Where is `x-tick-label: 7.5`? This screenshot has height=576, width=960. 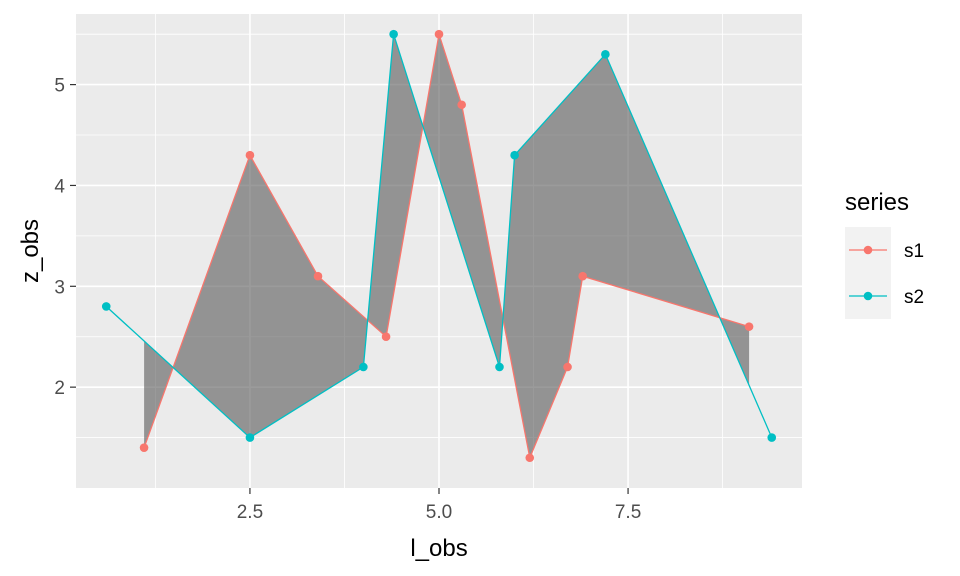
x-tick-label: 7.5 is located at coordinates (628, 512).